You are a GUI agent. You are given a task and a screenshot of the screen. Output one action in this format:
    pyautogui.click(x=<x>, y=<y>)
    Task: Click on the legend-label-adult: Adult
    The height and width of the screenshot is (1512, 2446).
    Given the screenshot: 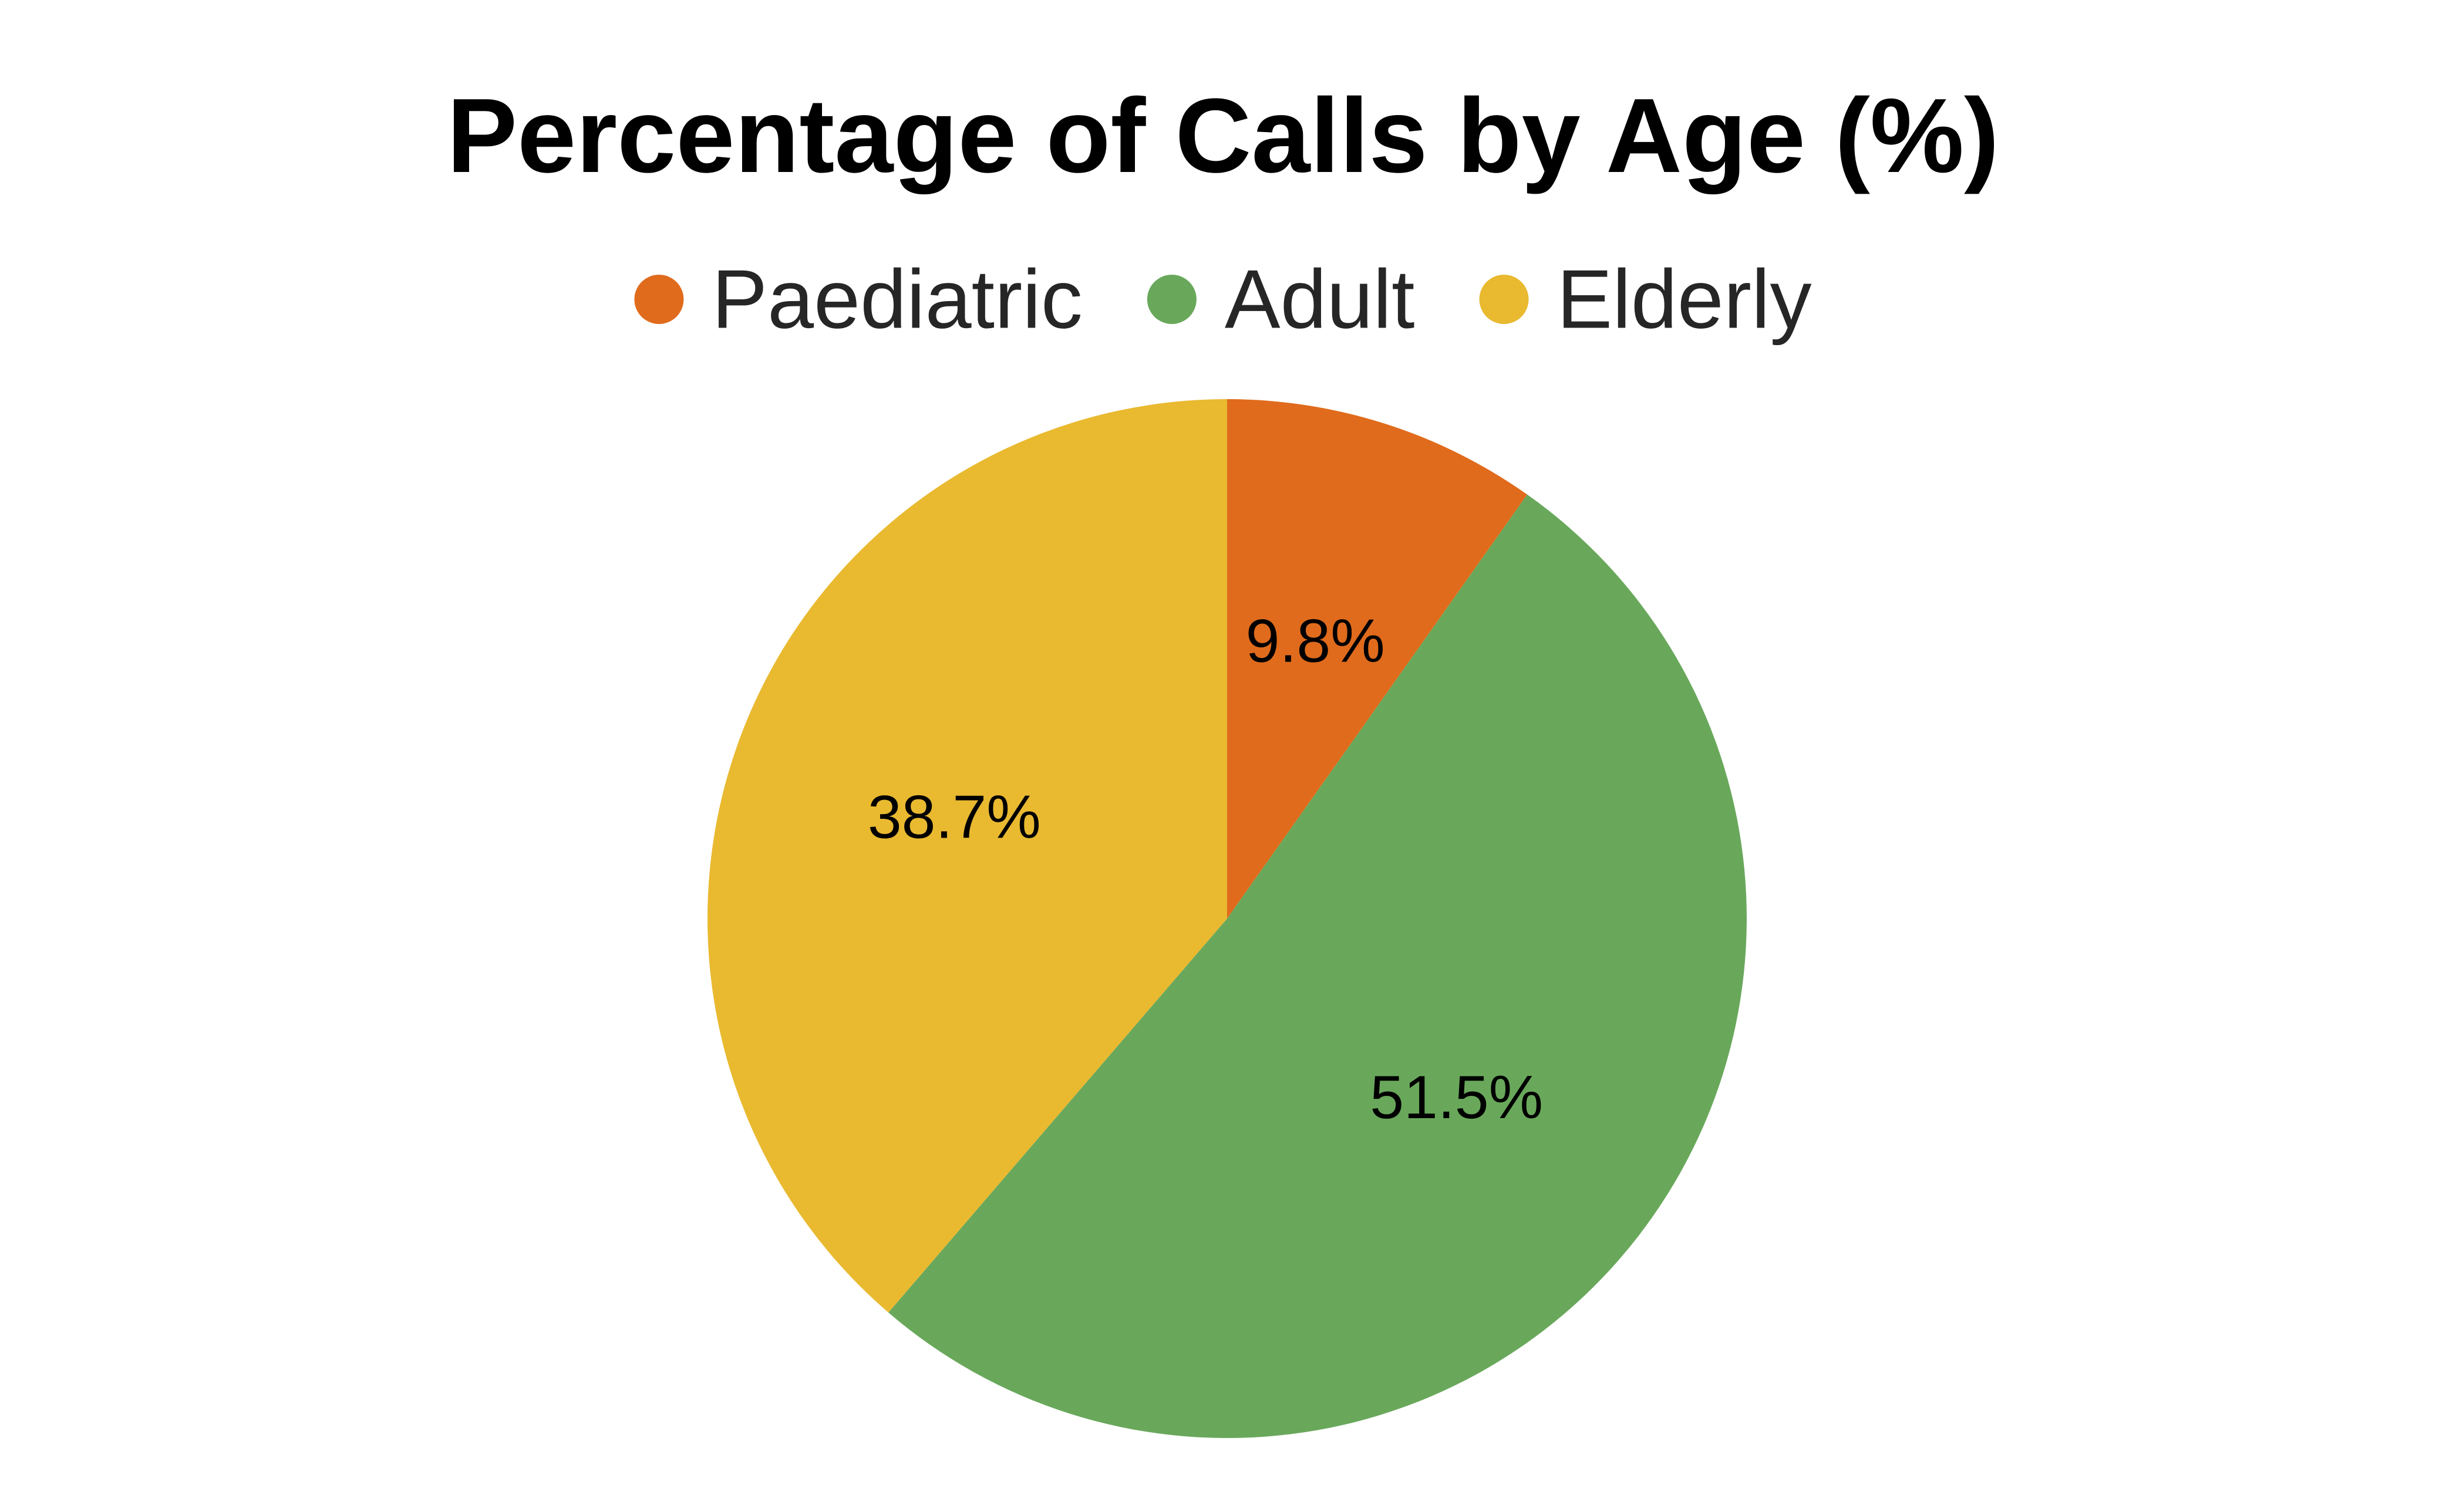 What is the action you would take?
    pyautogui.click(x=1320, y=299)
    